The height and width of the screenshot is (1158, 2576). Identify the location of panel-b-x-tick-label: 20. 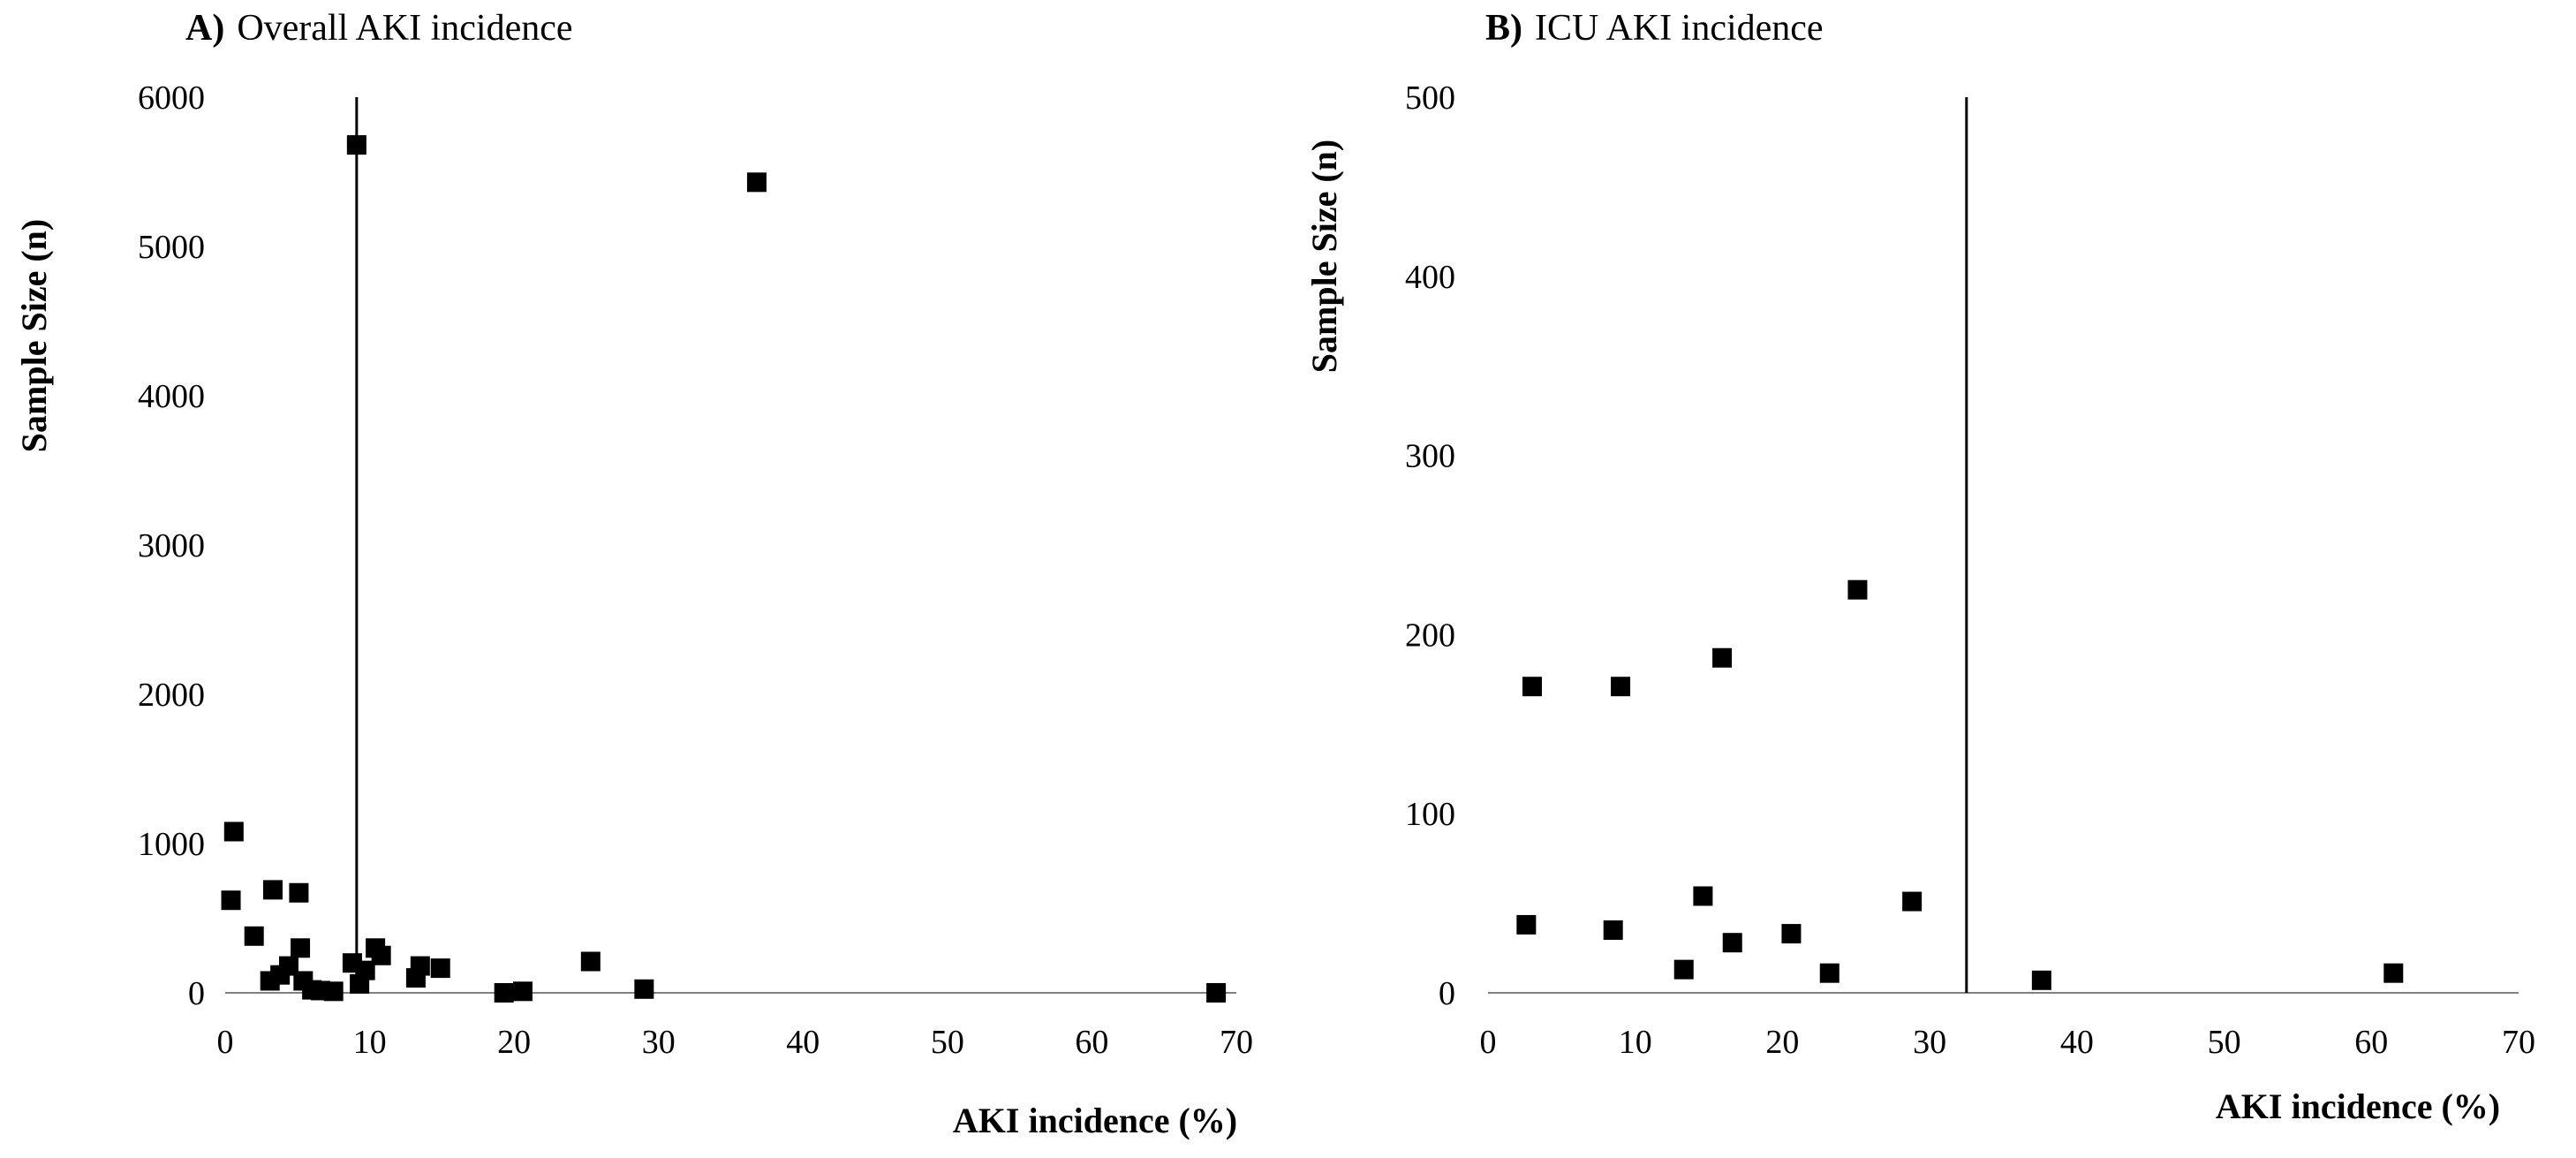
(1782, 1042).